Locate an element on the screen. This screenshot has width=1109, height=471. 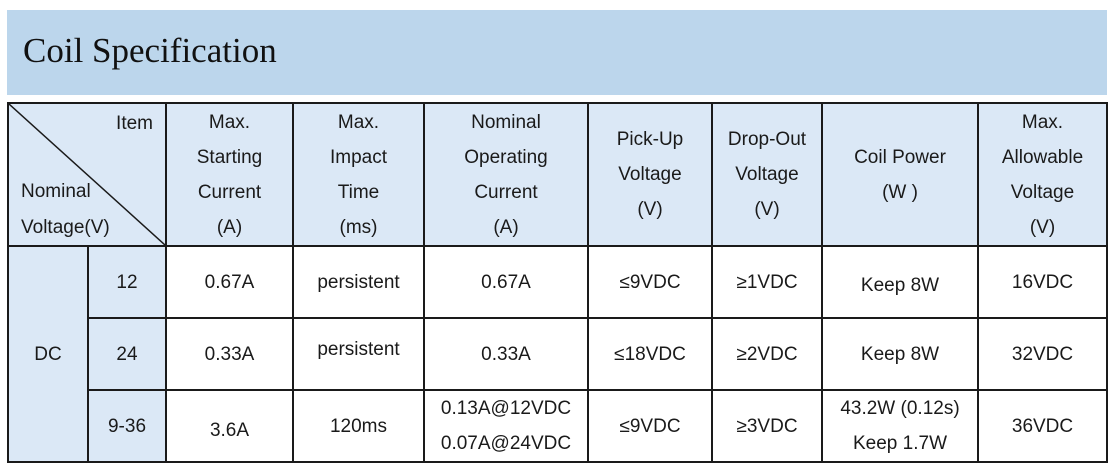
operating-current-line: 0.07A@24VDC is located at coordinates (506, 443).